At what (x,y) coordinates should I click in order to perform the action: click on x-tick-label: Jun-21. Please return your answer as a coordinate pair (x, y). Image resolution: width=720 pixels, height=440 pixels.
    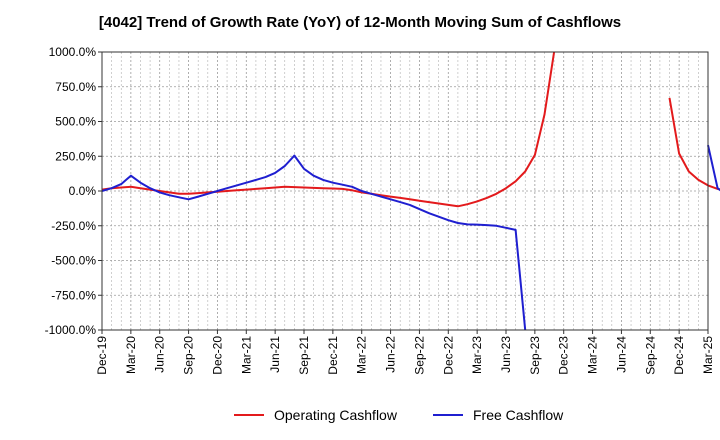
    Looking at the image, I should click on (275, 354).